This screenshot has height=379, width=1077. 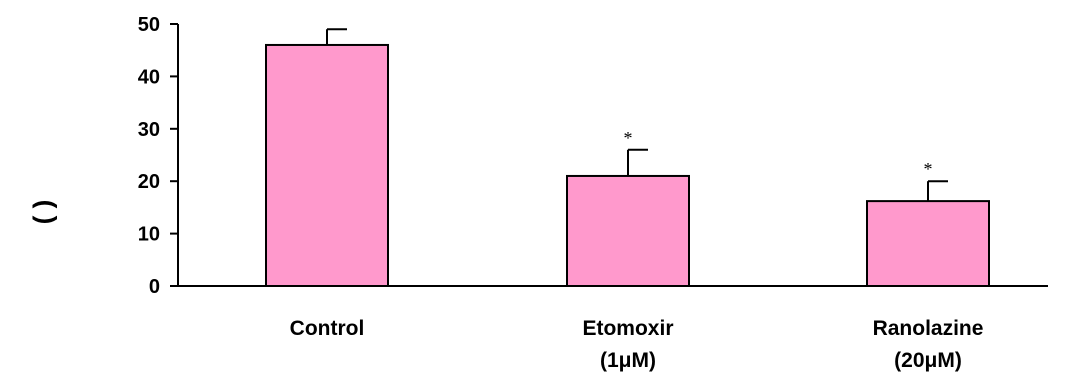 What do you see at coordinates (327, 328) in the screenshot?
I see `x-tick-label: Control` at bounding box center [327, 328].